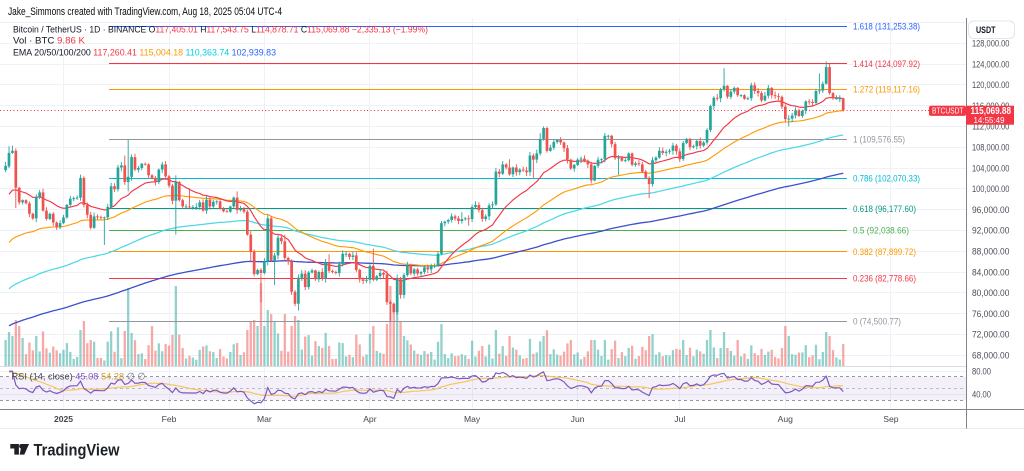 The image size is (1024, 471). Describe the element at coordinates (990, 335) in the screenshot. I see `svg-text: 72,000.00` at that location.